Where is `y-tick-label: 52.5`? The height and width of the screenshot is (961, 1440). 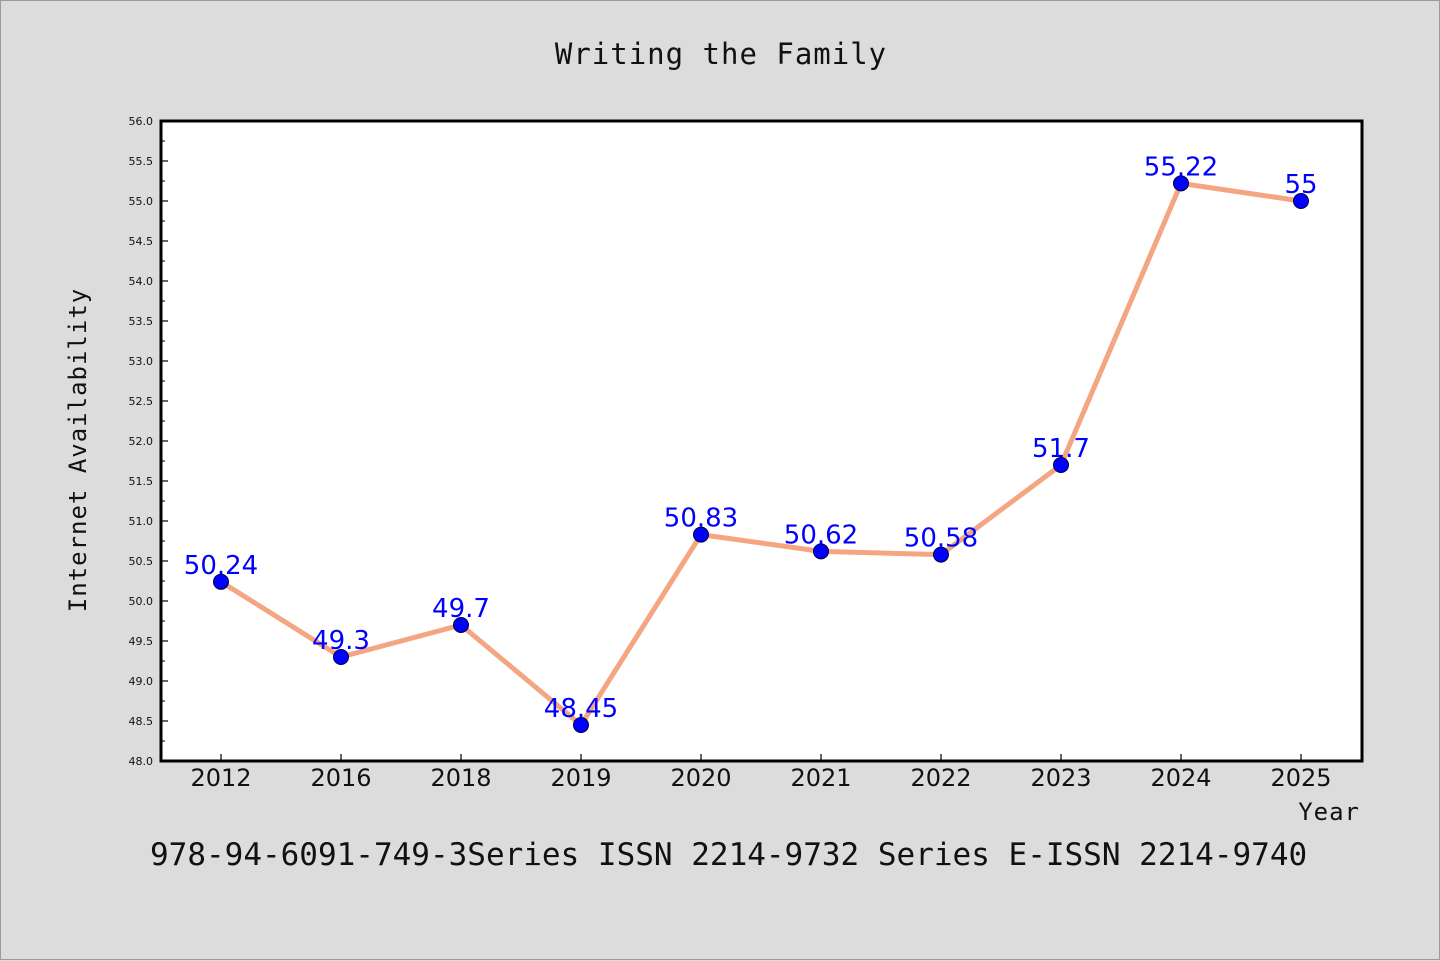
y-tick-label: 52.5 is located at coordinates (141, 401).